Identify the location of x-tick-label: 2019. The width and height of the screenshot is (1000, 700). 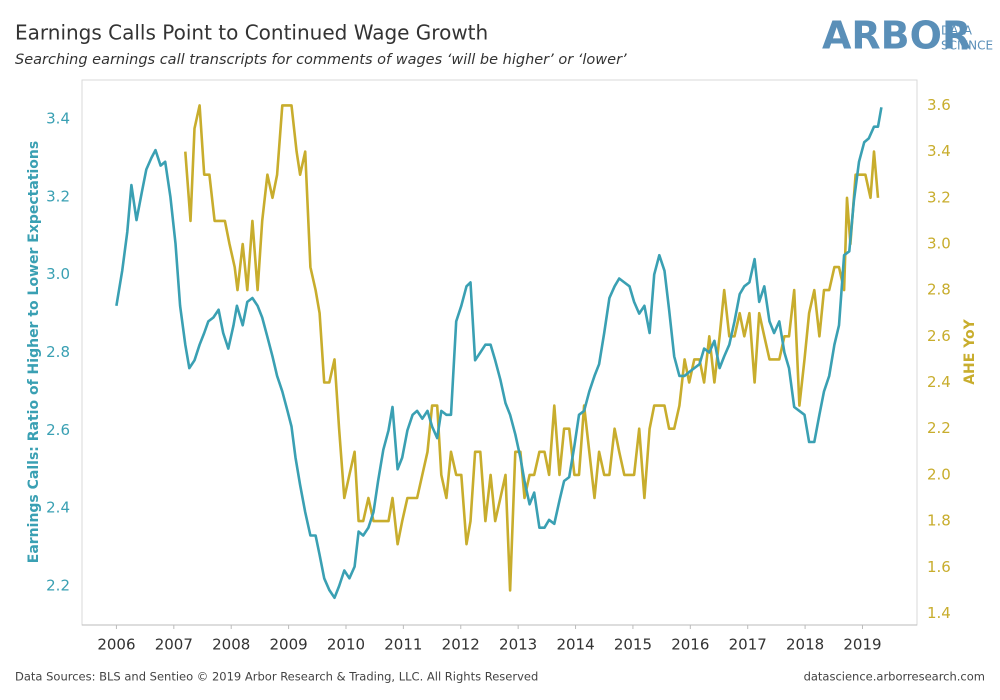
(862, 645).